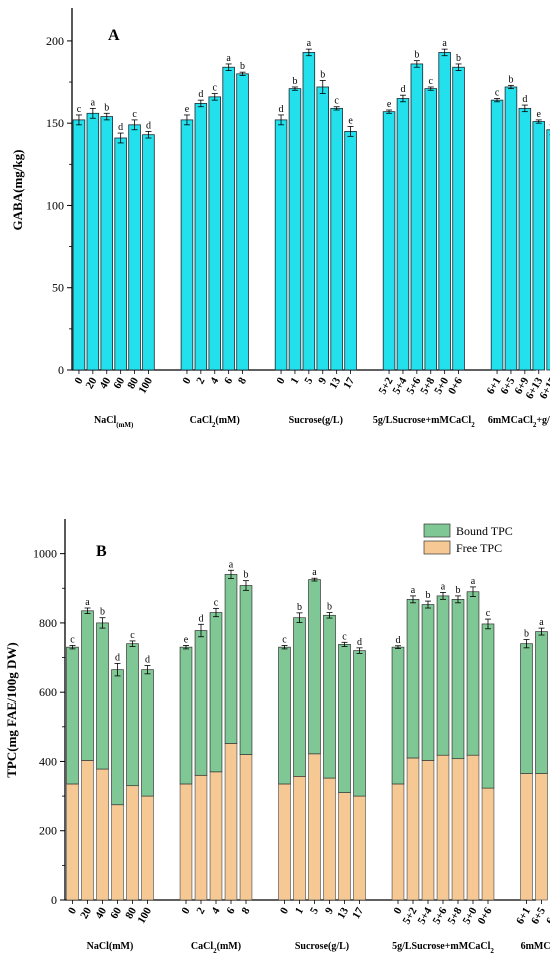 The height and width of the screenshot is (961, 550). What do you see at coordinates (92, 383) in the screenshot?
I see `x-tick-label: 20` at bounding box center [92, 383].